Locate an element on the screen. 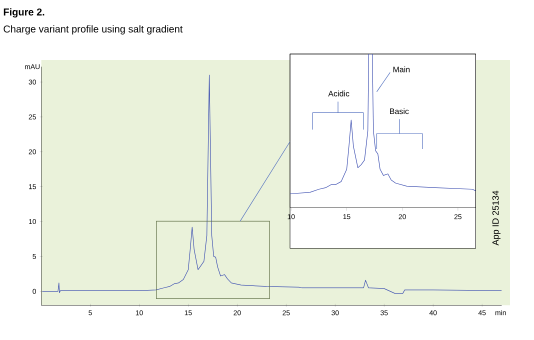 The height and width of the screenshot is (340, 534). annotation: Basic is located at coordinates (399, 111).